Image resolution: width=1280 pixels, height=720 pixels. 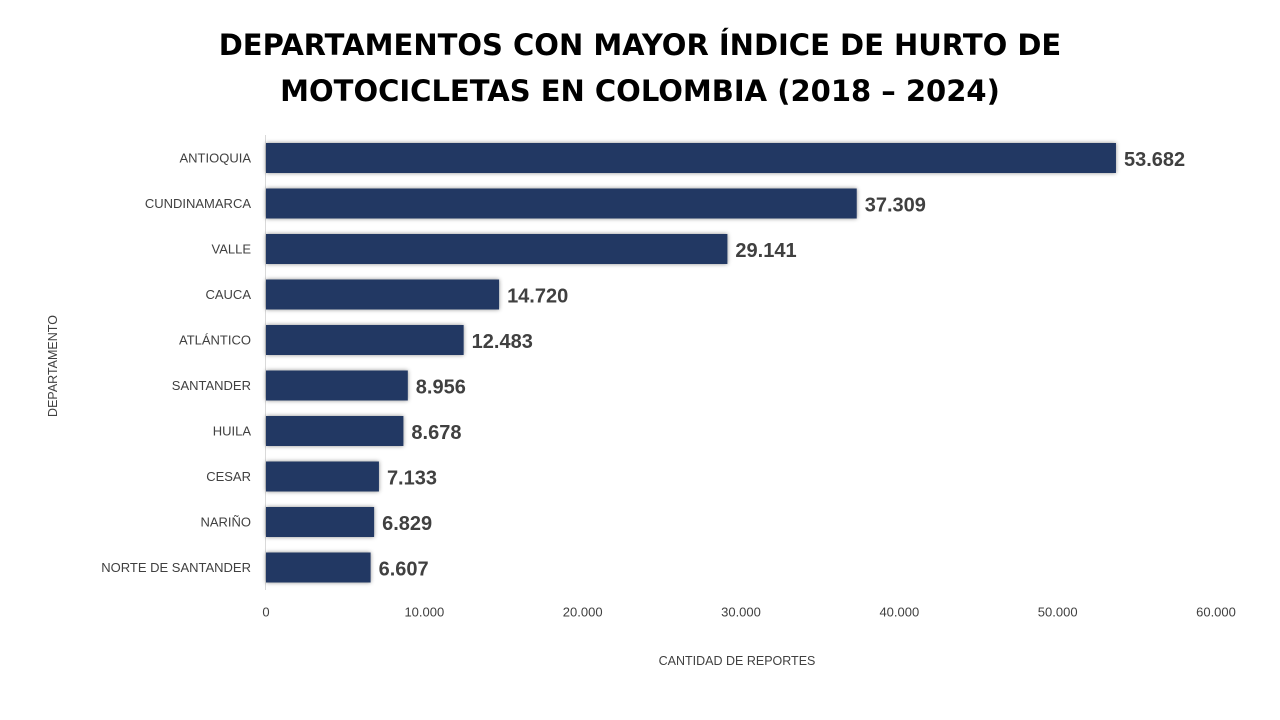 What do you see at coordinates (231, 249) in the screenshot?
I see `category-label: VALLE` at bounding box center [231, 249].